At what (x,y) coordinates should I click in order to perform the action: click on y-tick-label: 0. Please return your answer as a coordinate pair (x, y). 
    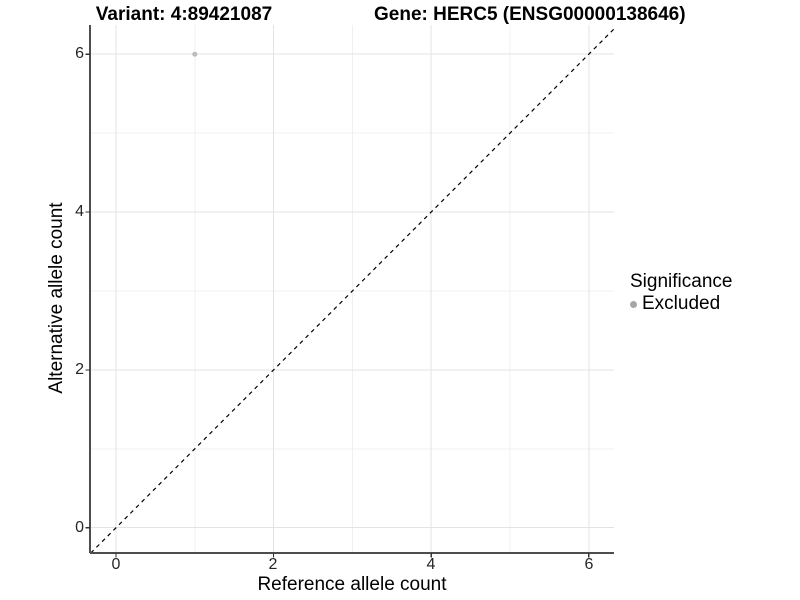
    Looking at the image, I should click on (79, 527).